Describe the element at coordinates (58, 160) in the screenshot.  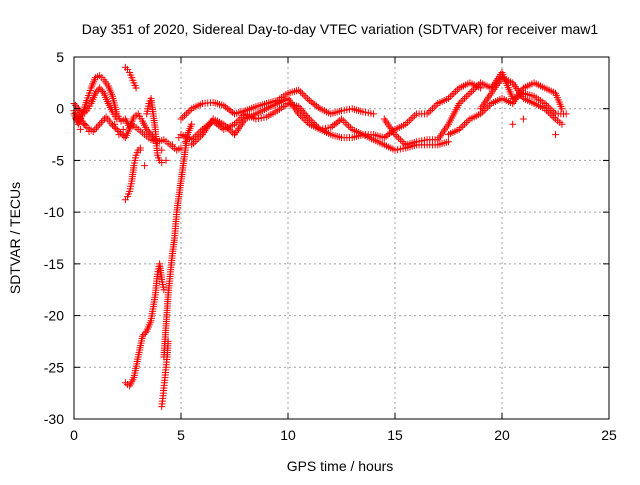
I see `y-tick-label: -5` at that location.